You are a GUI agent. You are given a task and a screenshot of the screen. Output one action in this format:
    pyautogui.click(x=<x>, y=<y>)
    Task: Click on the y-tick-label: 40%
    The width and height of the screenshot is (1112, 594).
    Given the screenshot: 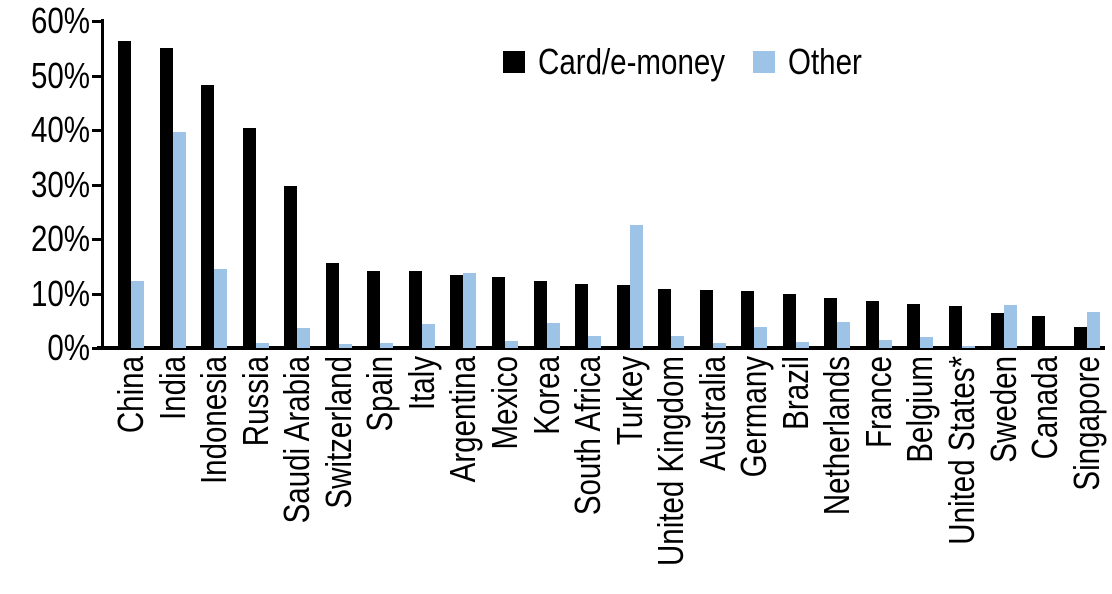 What is the action you would take?
    pyautogui.click(x=60, y=129)
    